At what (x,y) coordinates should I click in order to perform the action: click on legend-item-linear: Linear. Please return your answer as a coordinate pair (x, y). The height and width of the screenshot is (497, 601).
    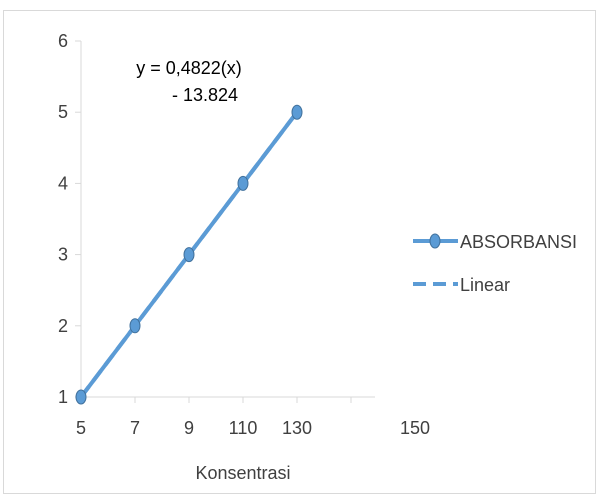
    Looking at the image, I should click on (461, 285).